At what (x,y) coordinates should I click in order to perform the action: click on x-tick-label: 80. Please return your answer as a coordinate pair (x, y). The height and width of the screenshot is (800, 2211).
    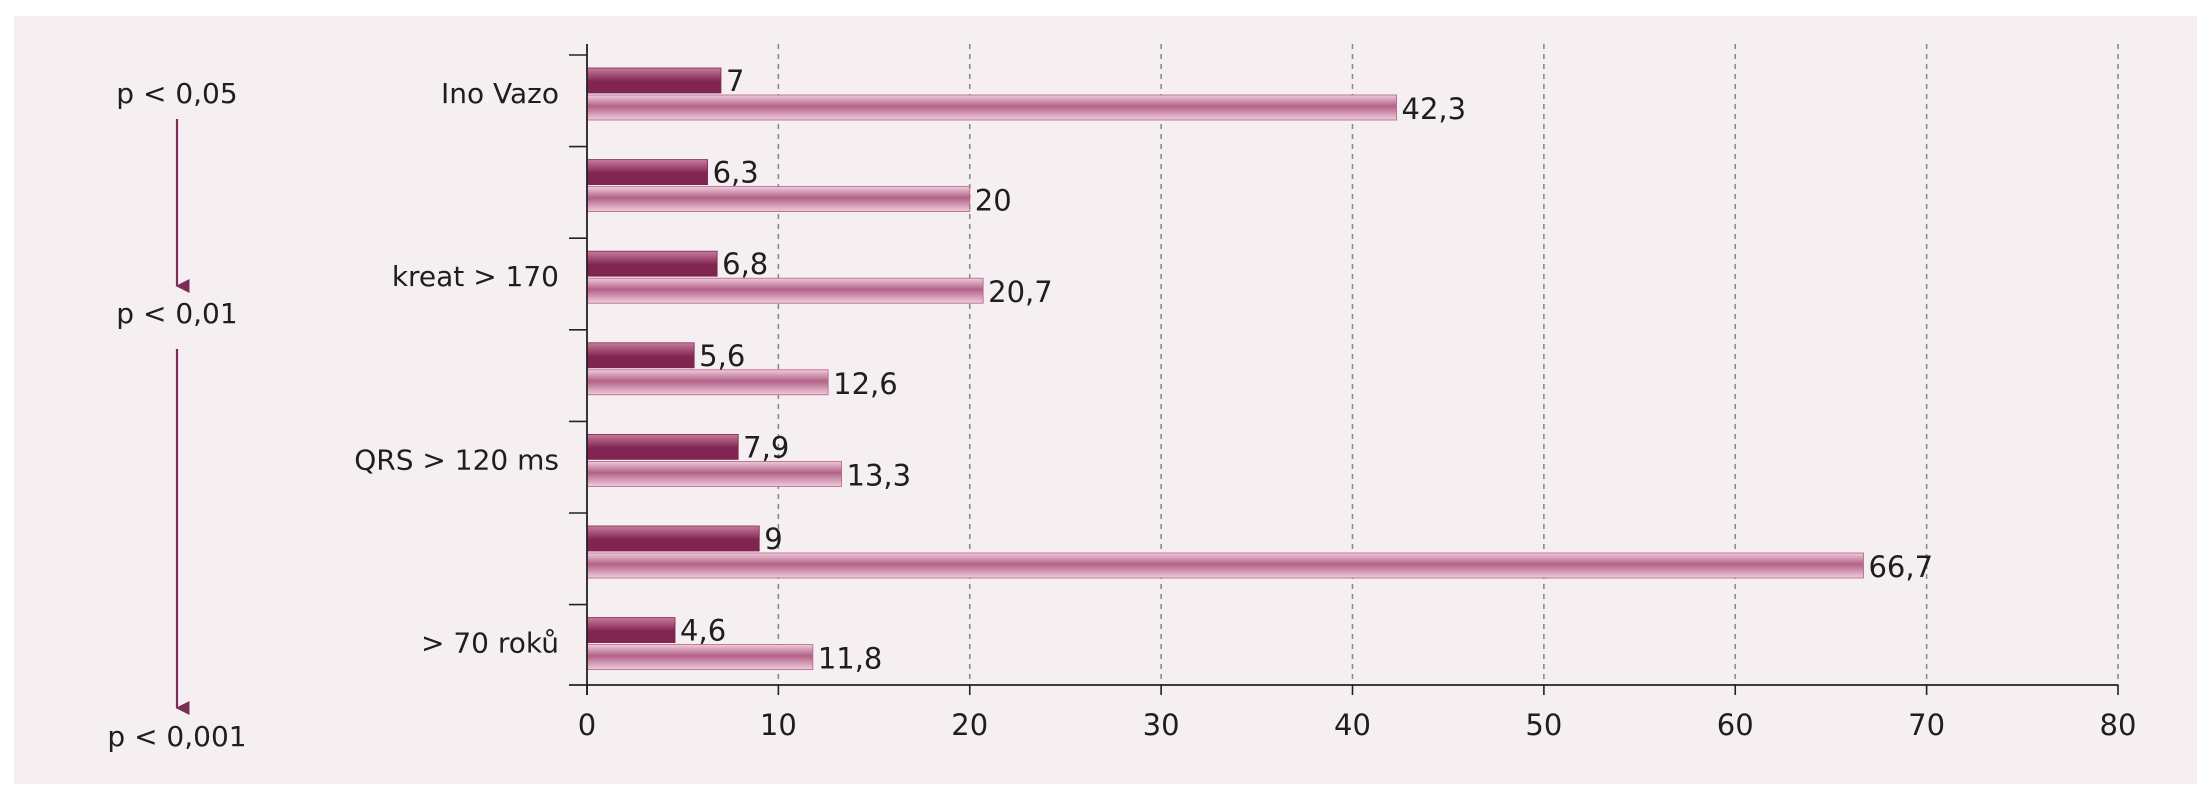
    Looking at the image, I should click on (2118, 725).